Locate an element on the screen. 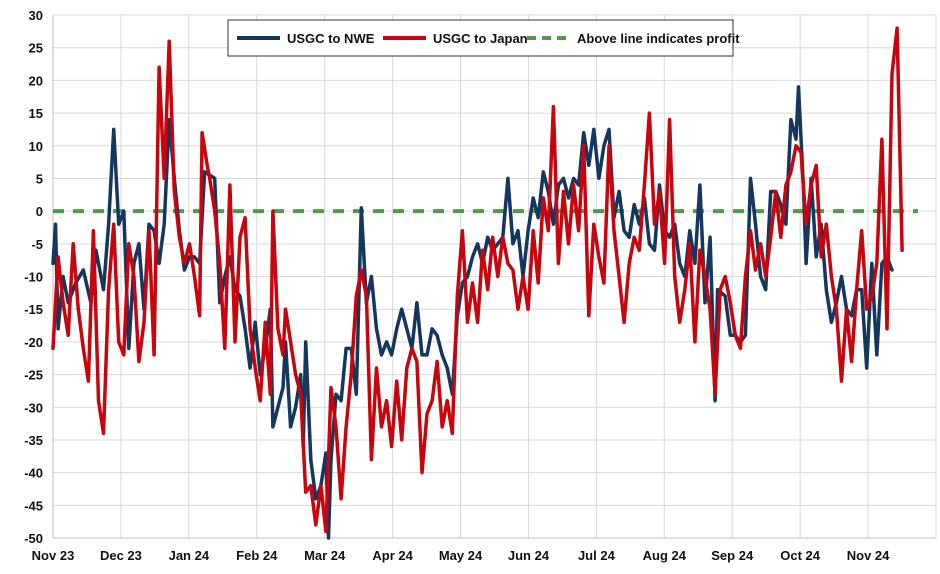 This screenshot has width=940, height=574. y-tick-label: 0 is located at coordinates (39, 211).